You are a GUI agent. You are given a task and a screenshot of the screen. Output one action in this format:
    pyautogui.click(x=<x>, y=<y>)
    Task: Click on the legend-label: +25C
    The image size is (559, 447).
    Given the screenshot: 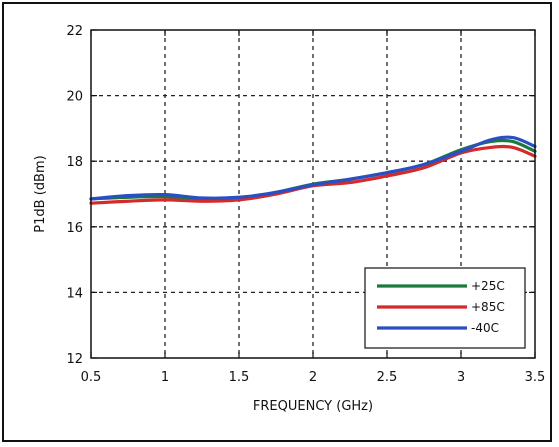 What is the action you would take?
    pyautogui.click(x=488, y=286)
    